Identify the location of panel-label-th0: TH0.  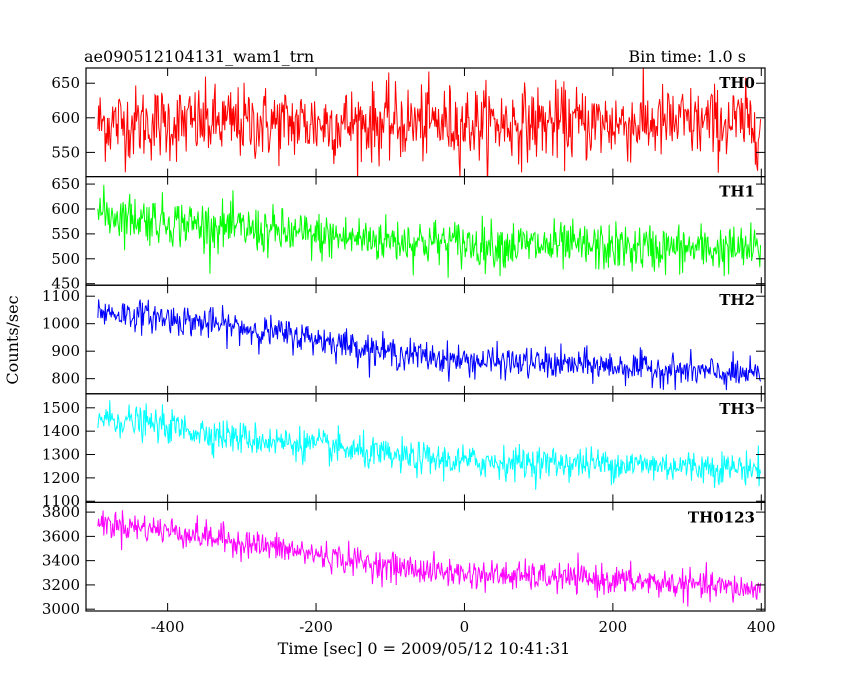
(737, 83).